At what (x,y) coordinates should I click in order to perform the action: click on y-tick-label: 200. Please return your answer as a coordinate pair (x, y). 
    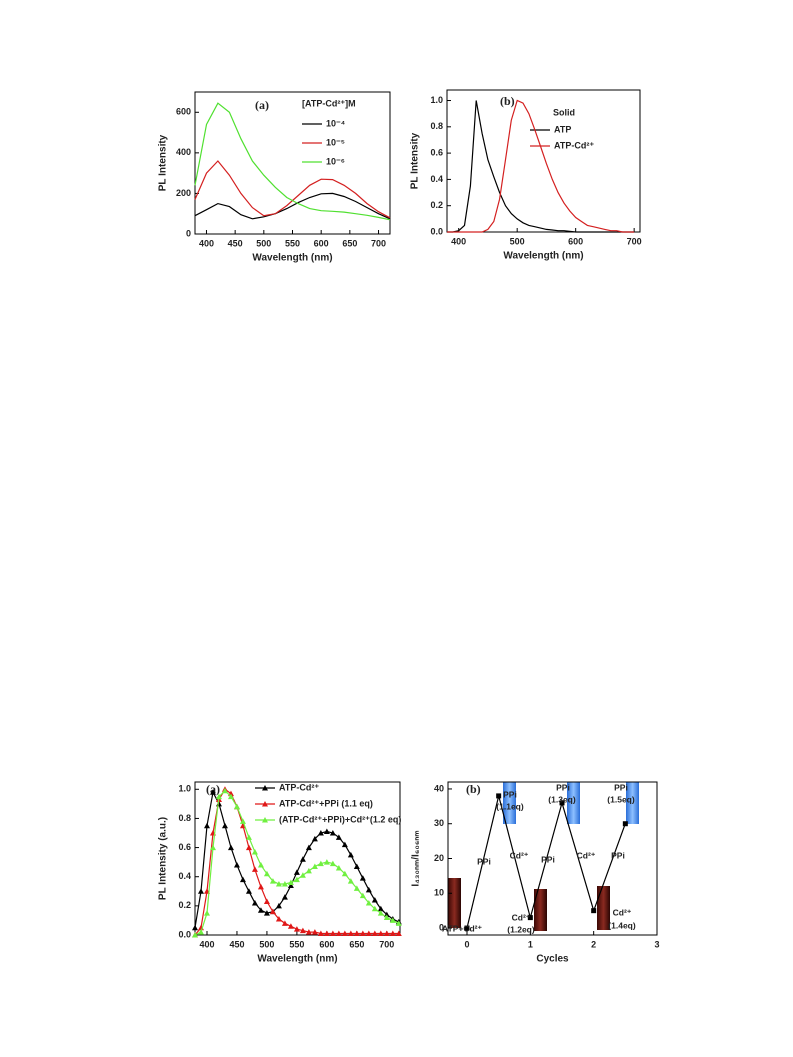
    Looking at the image, I should click on (183, 193).